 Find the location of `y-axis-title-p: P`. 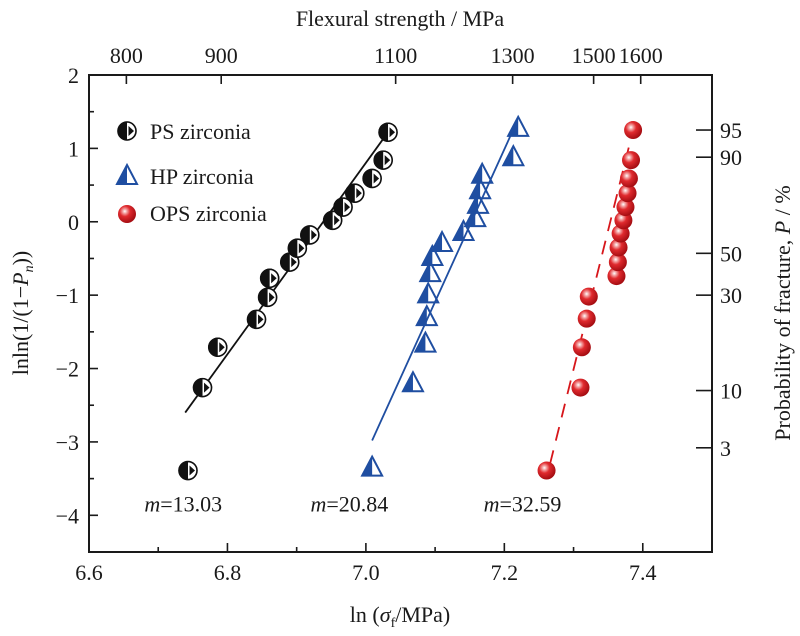

y-axis-title-p: P is located at coordinates (20, 279).